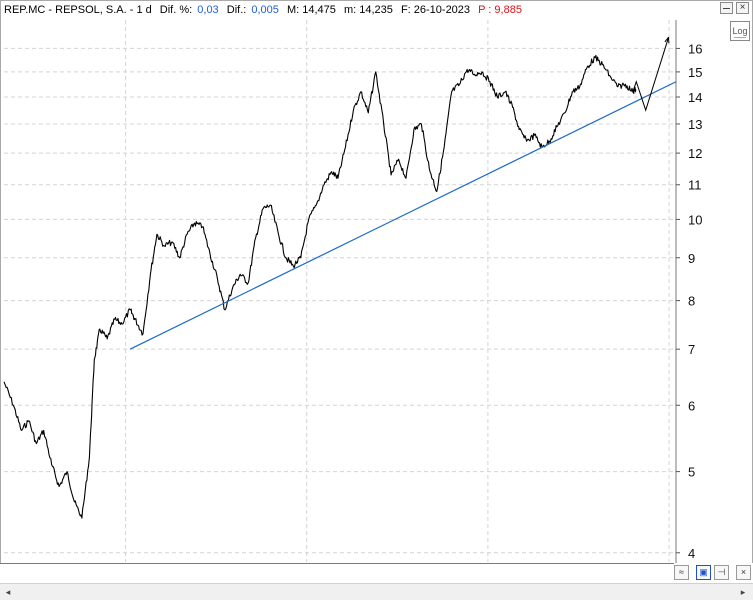 The height and width of the screenshot is (600, 753). Describe the element at coordinates (695, 48) in the screenshot. I see `y-tick-label: 16` at that location.